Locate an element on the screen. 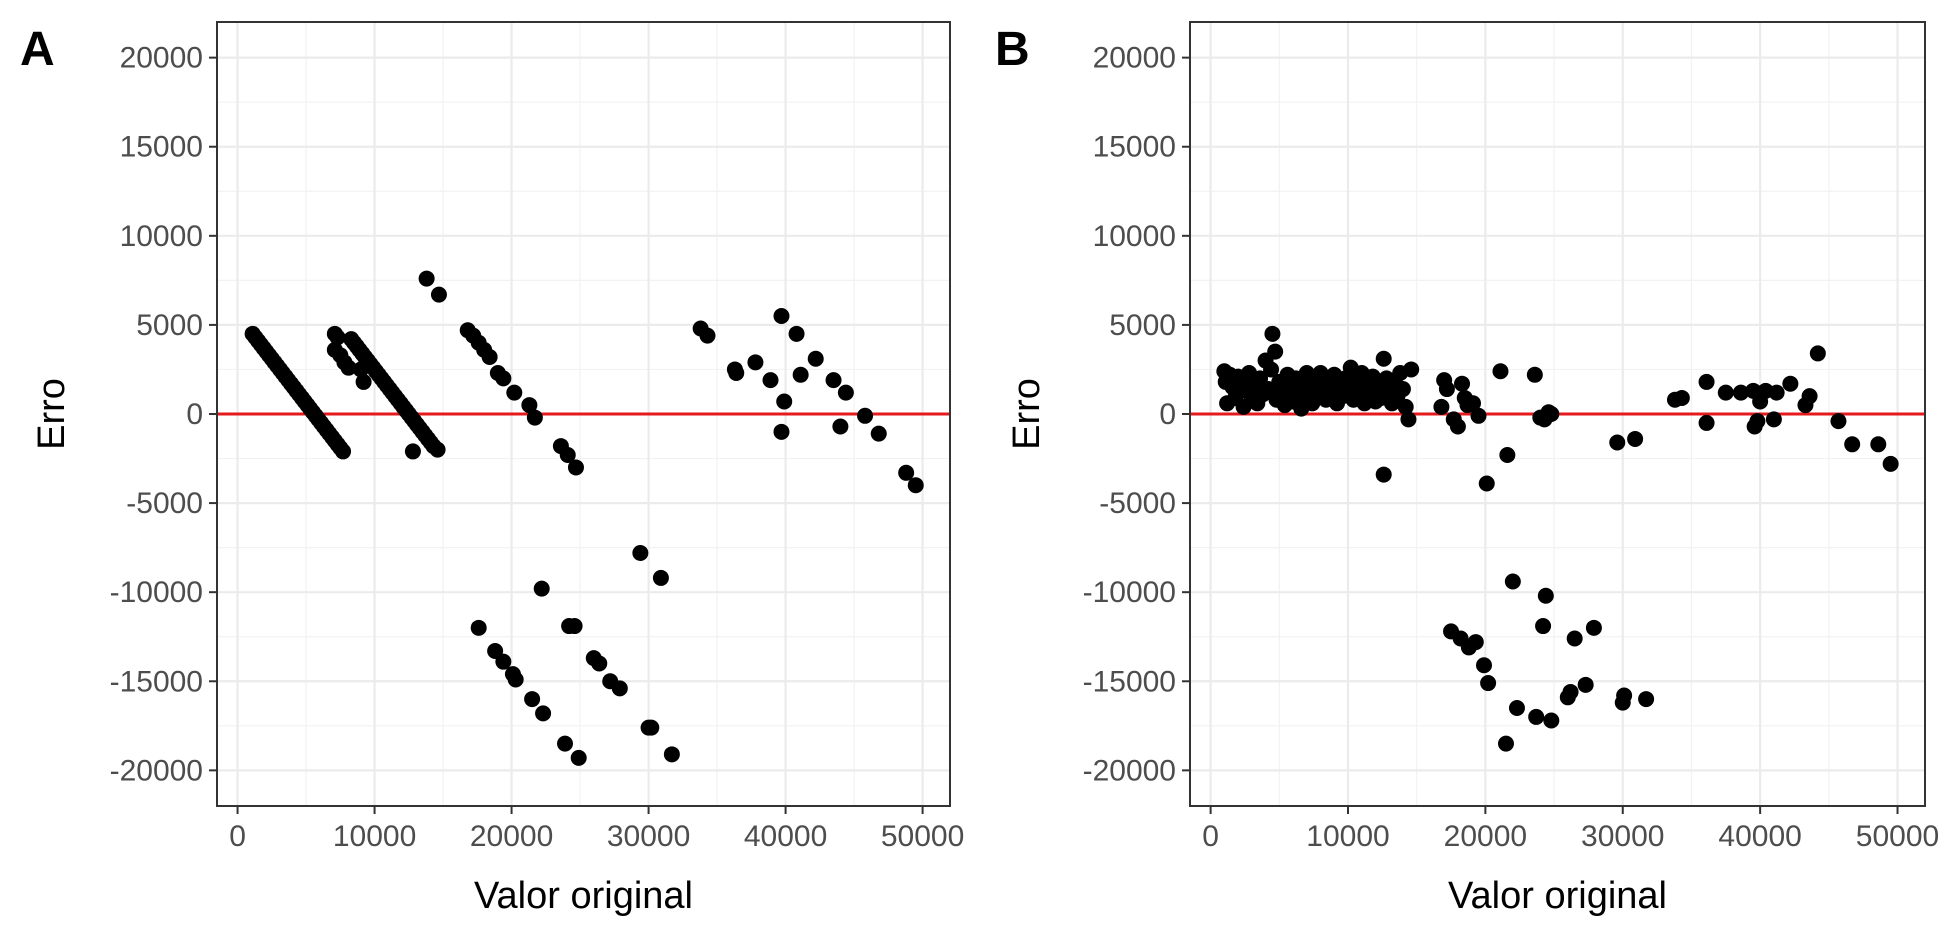 This screenshot has height=944, width=1948. panel-b-y-tick-label: -10000 is located at coordinates (1129, 592).